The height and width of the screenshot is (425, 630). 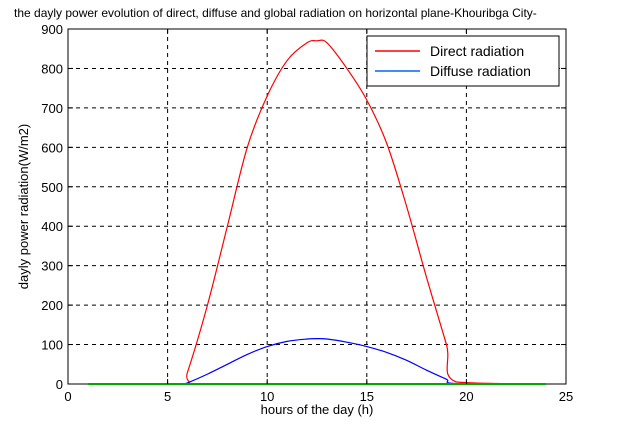 What do you see at coordinates (477, 51) in the screenshot?
I see `legend-label-direct: Direct radiation` at bounding box center [477, 51].